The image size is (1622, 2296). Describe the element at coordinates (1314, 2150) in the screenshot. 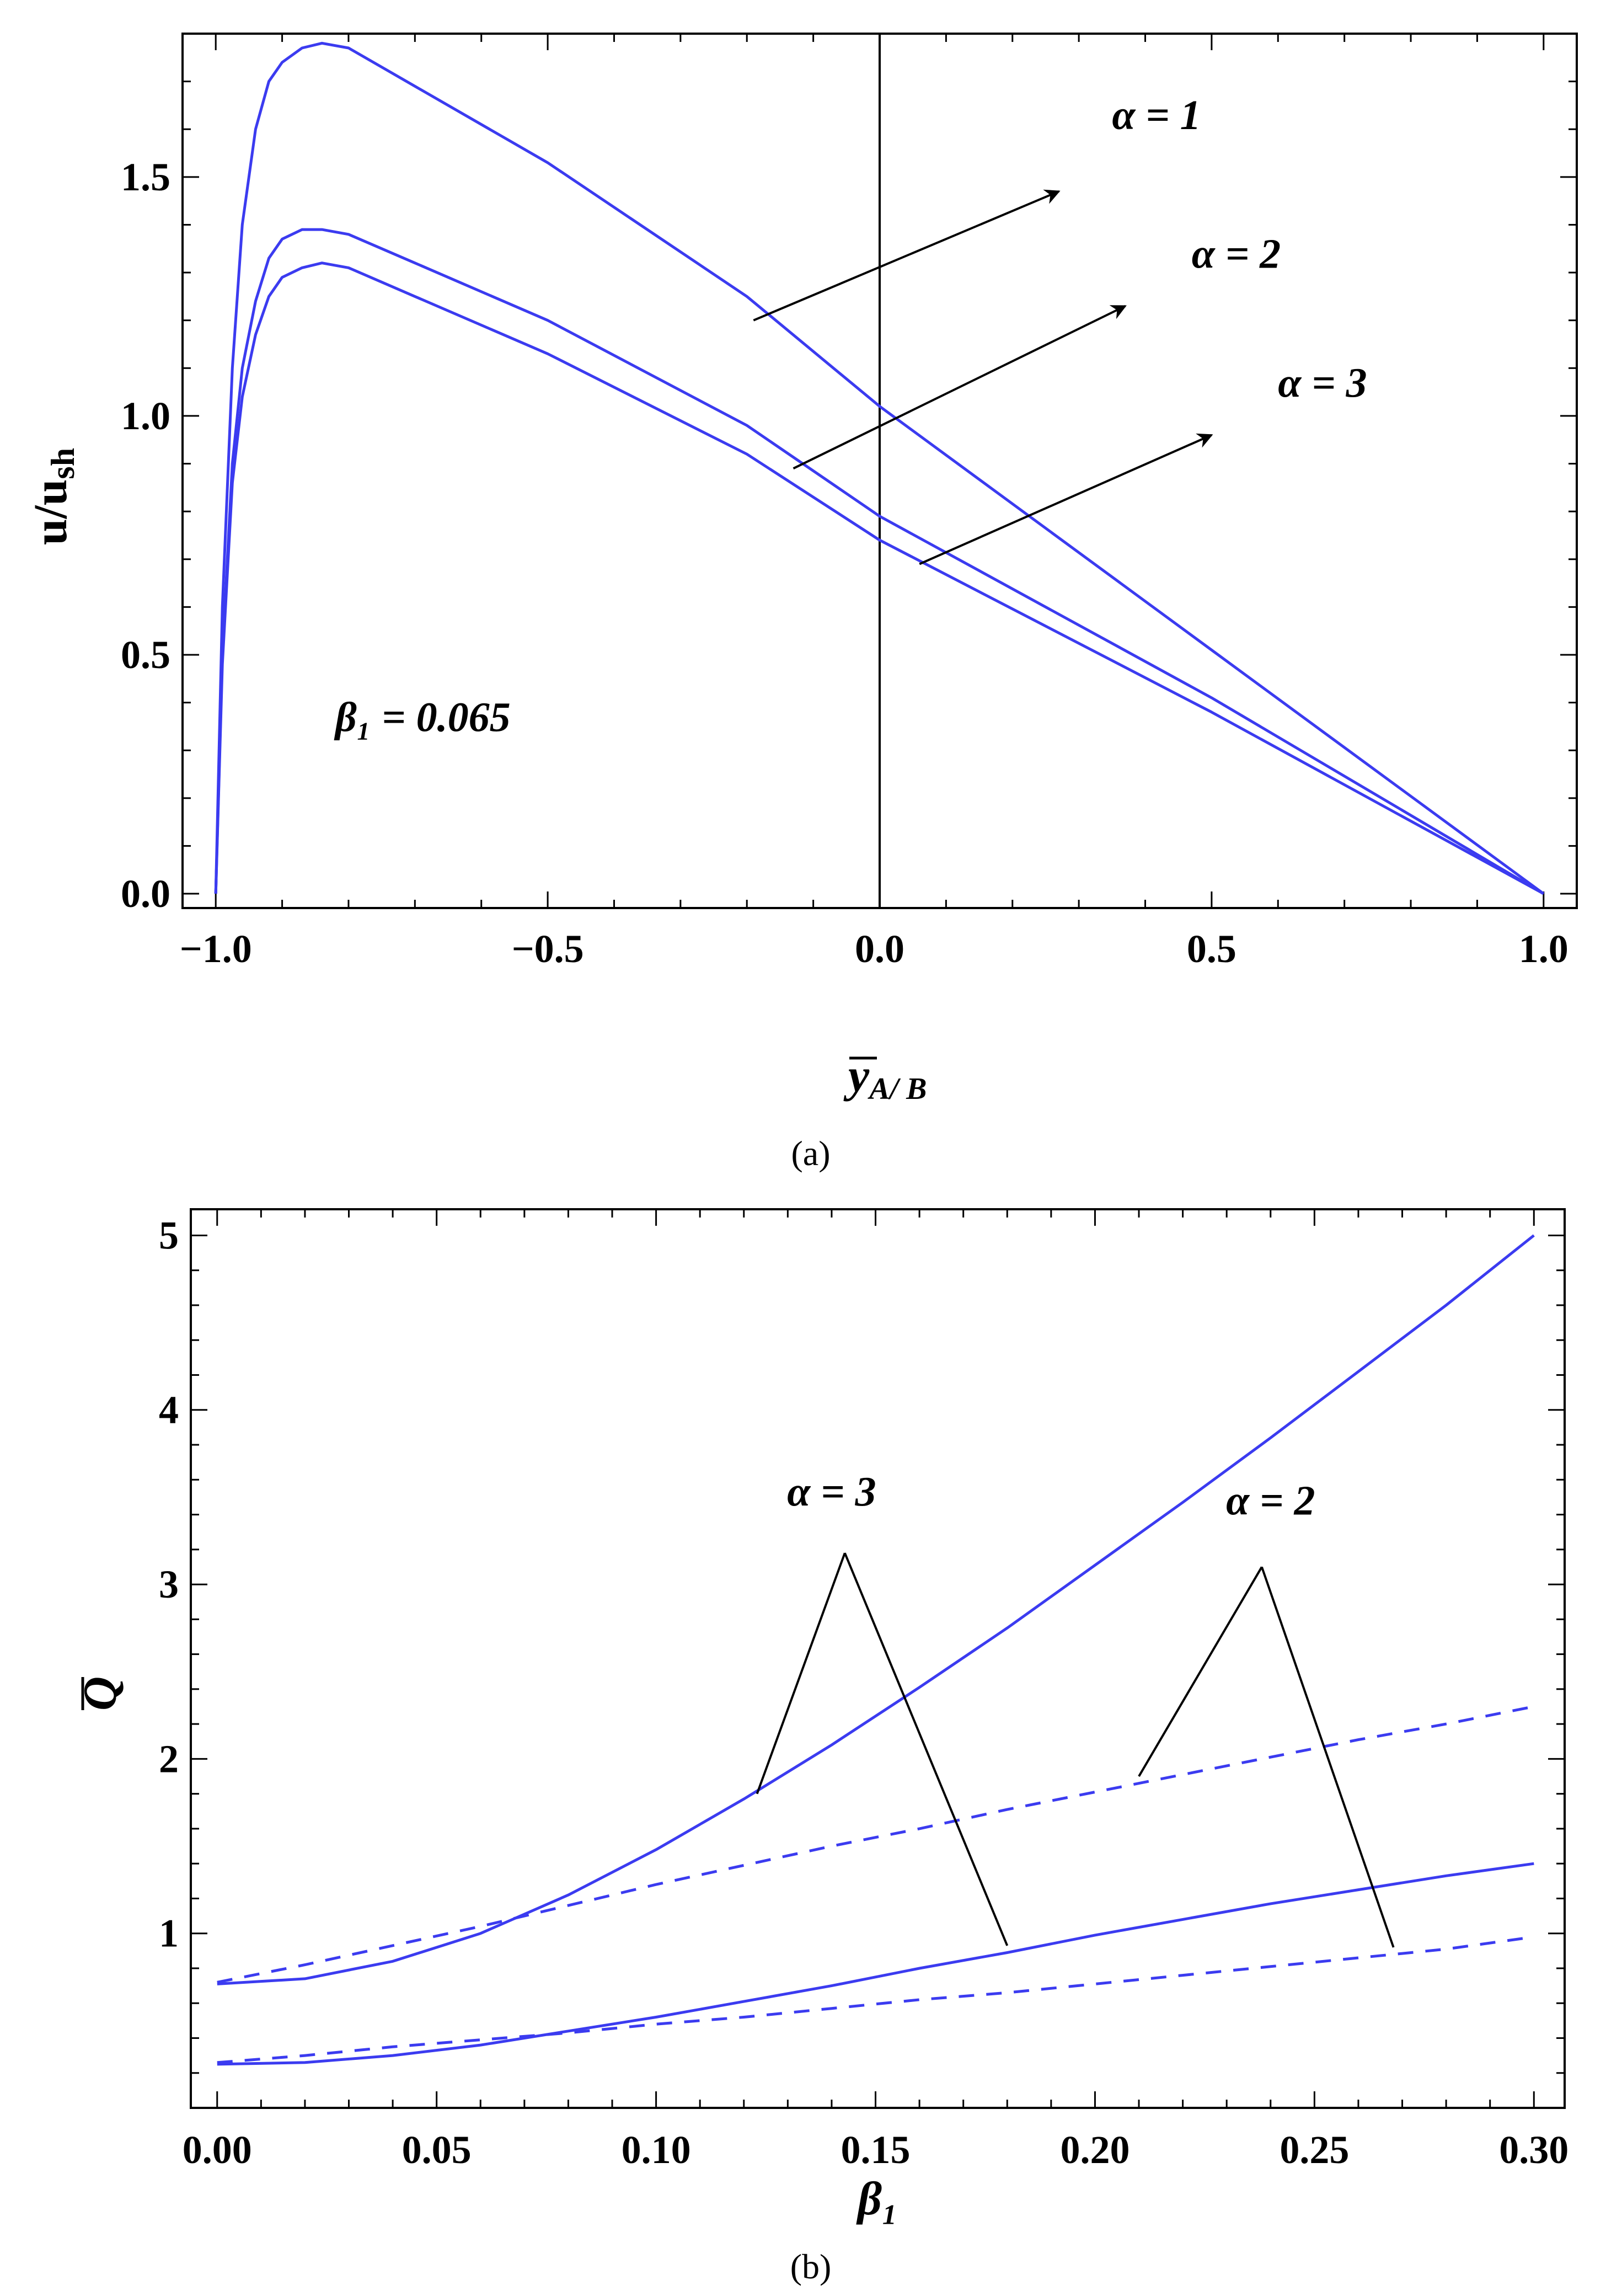

I see `x-tick-label: 0.25` at that location.